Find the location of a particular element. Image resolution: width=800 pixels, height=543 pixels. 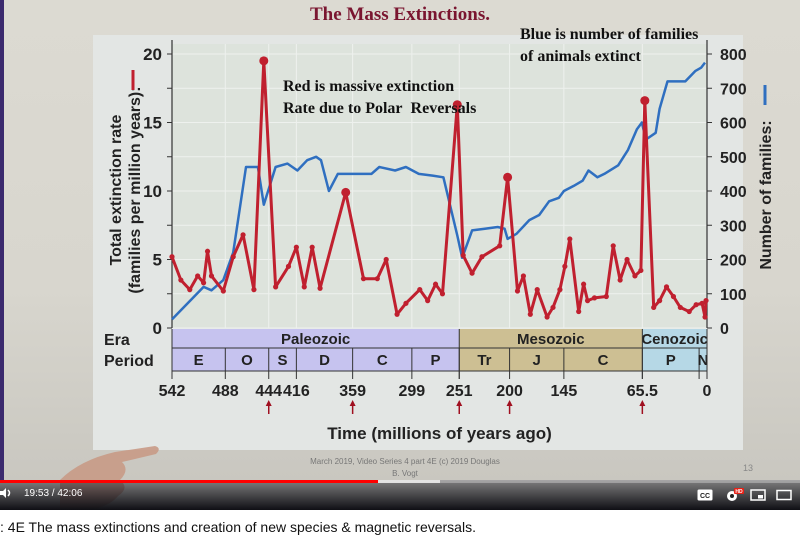

svg-text: CC is located at coordinates (705, 496).